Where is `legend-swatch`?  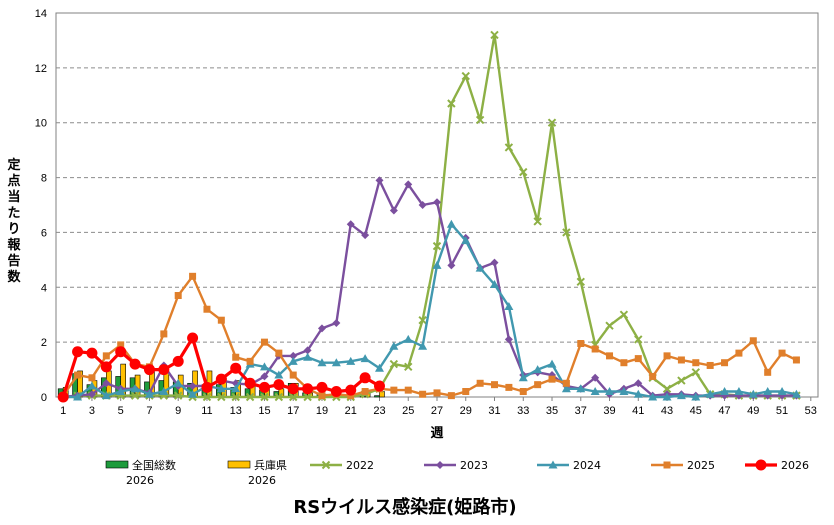
legend-swatch is located at coordinates (117, 464).